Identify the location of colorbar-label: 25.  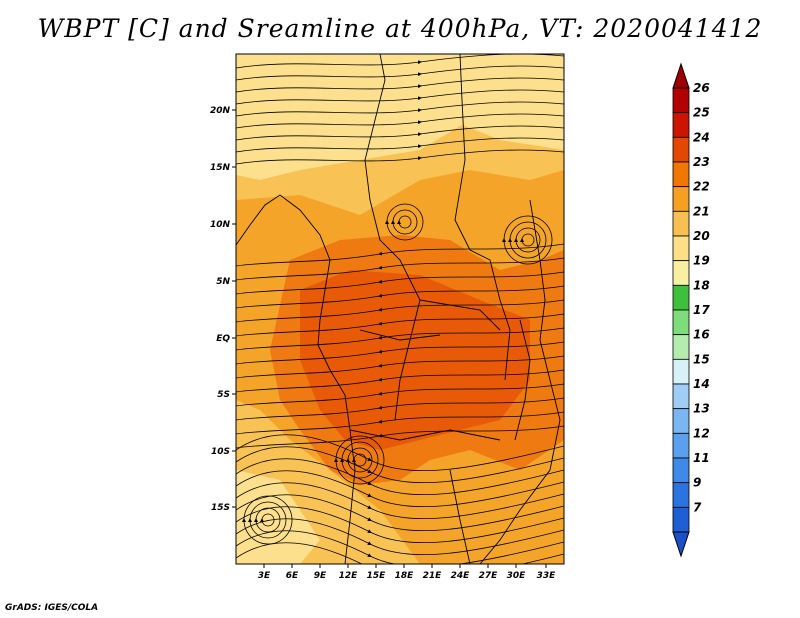
(701, 113).